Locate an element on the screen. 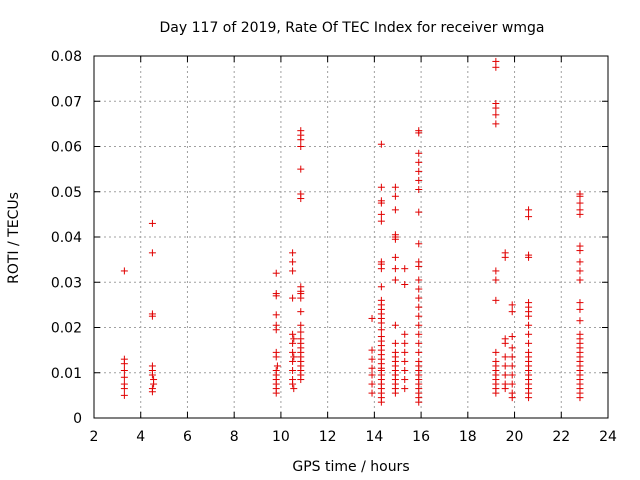 This screenshot has width=640, height=480. y-tick-label: 0.04 is located at coordinates (66, 238).